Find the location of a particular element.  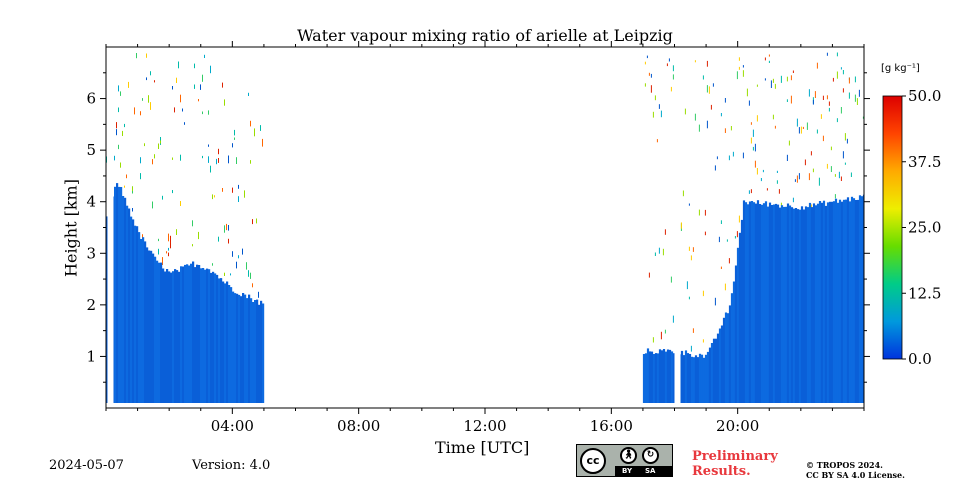

copyright-notice: © TROPOS 2024. CC BY SA 4.0 License. is located at coordinates (855, 470).